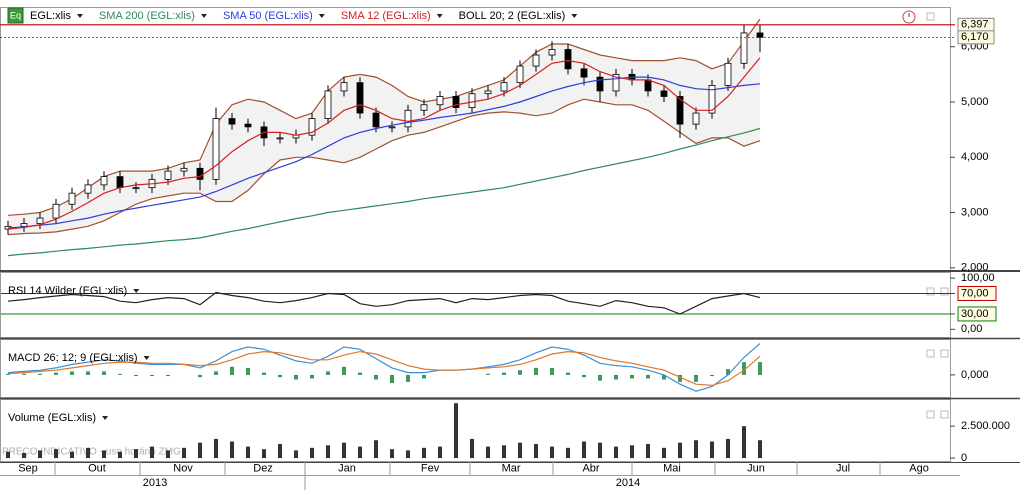  What do you see at coordinates (50, 16) in the screenshot?
I see `legend-entry: EGL:xlis` at bounding box center [50, 16].